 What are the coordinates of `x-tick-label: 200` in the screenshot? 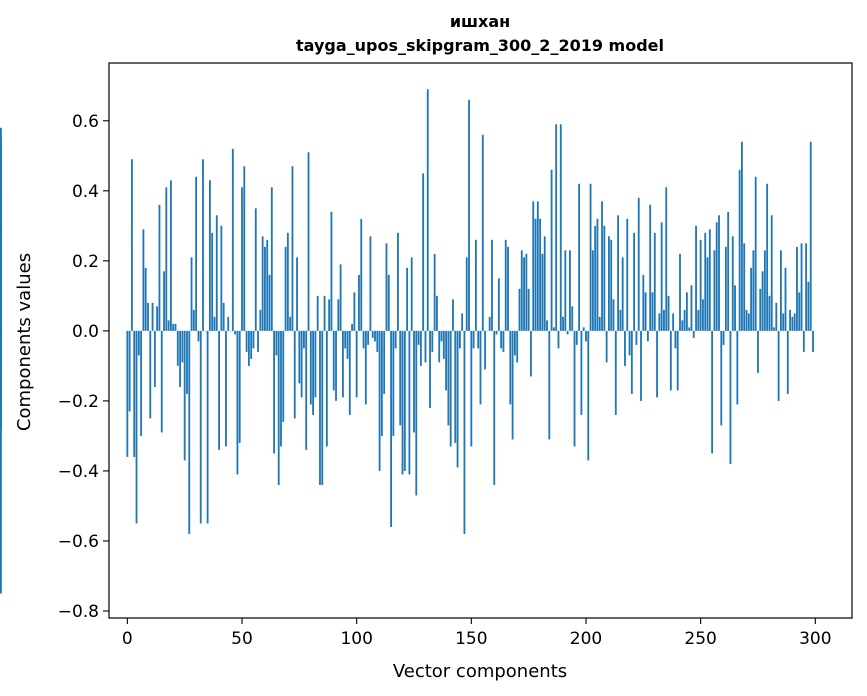 It's located at (586, 639).